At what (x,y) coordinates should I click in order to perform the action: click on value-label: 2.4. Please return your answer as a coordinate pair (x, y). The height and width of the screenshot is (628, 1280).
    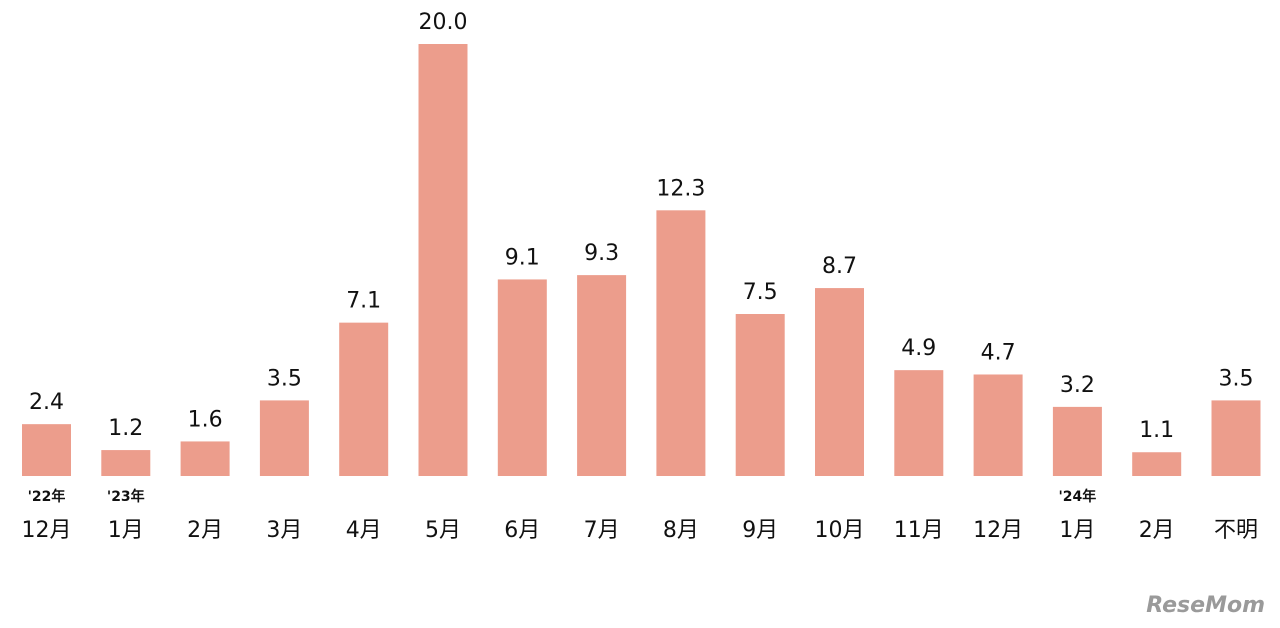
    Looking at the image, I should click on (46, 402).